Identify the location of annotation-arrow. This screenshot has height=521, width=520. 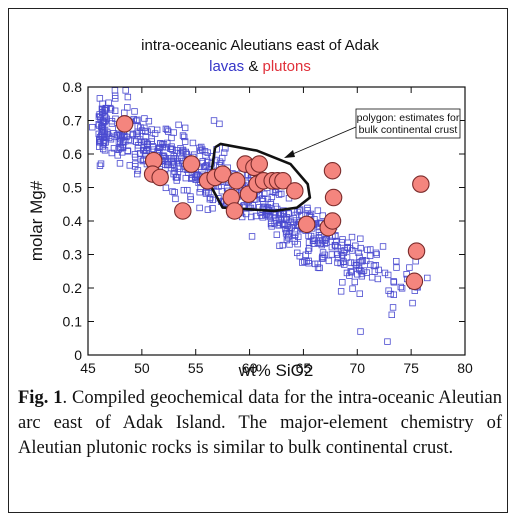
(322, 141).